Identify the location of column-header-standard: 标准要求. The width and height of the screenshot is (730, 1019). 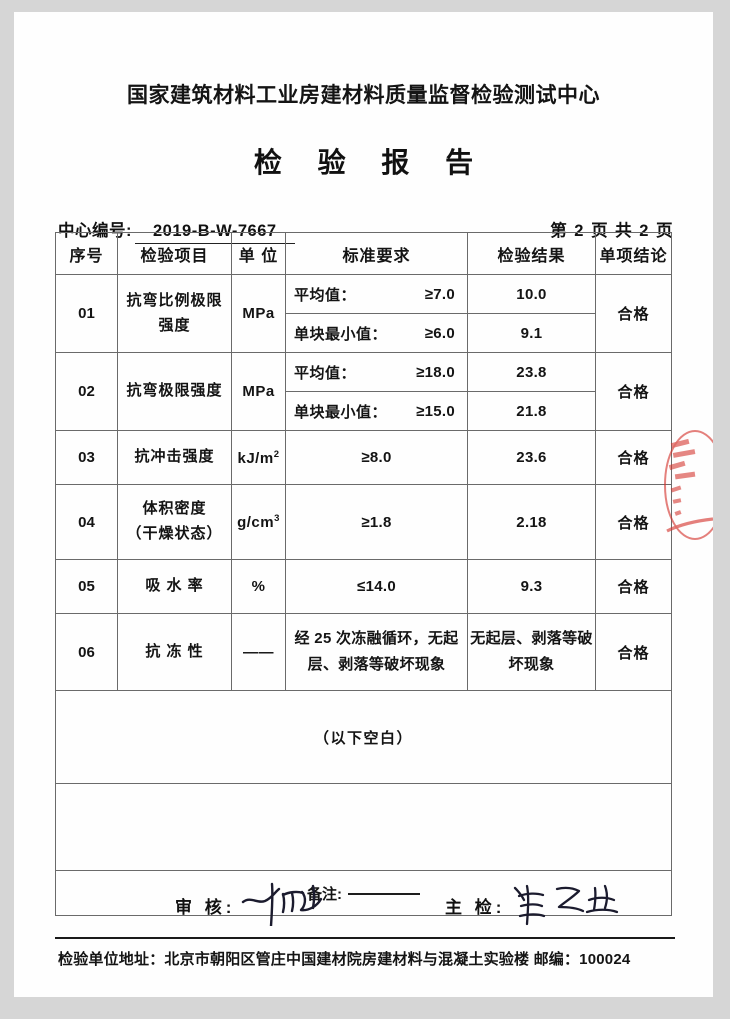
(376, 253).